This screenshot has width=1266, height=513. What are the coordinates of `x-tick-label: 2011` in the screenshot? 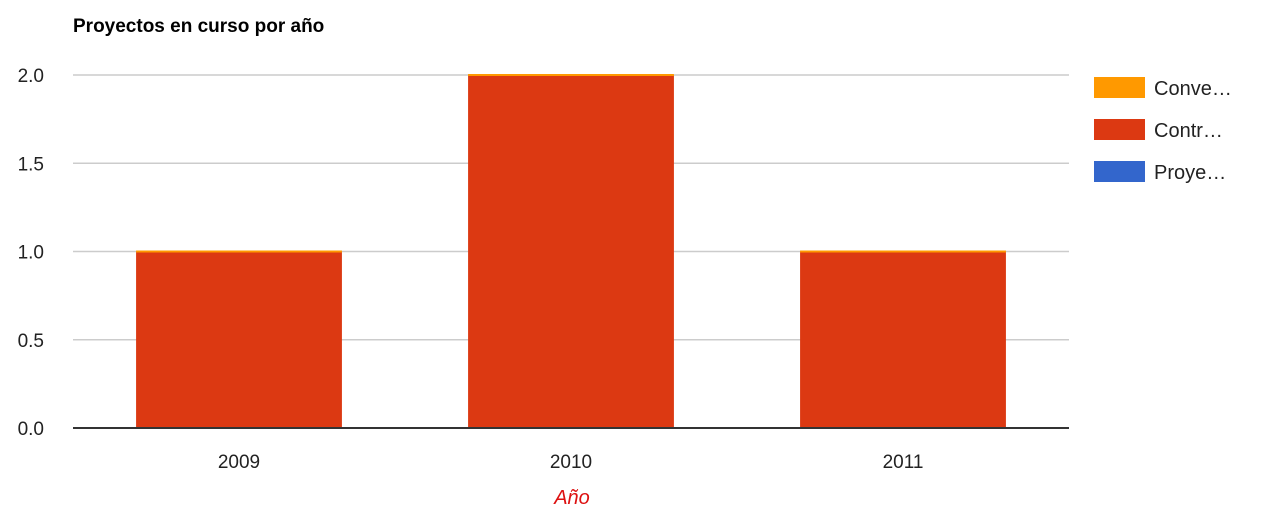 It's located at (903, 462).